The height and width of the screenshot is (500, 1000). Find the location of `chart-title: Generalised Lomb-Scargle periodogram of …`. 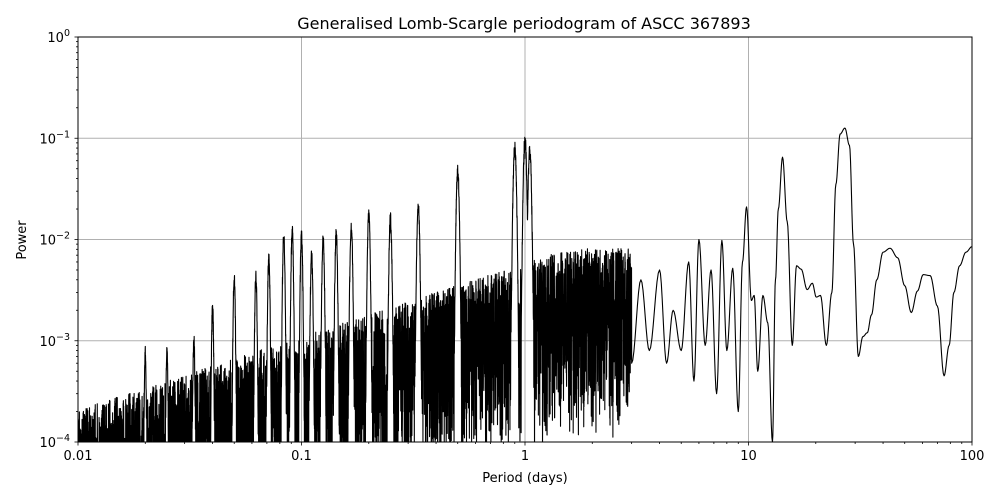

chart-title: Generalised Lomb-Scargle periodogram of … is located at coordinates (524, 23).